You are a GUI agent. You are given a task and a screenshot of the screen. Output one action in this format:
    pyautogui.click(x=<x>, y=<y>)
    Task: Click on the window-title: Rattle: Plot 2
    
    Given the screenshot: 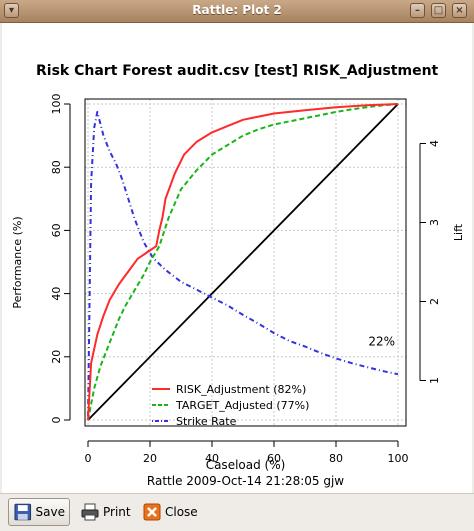 What is the action you would take?
    pyautogui.click(x=237, y=10)
    